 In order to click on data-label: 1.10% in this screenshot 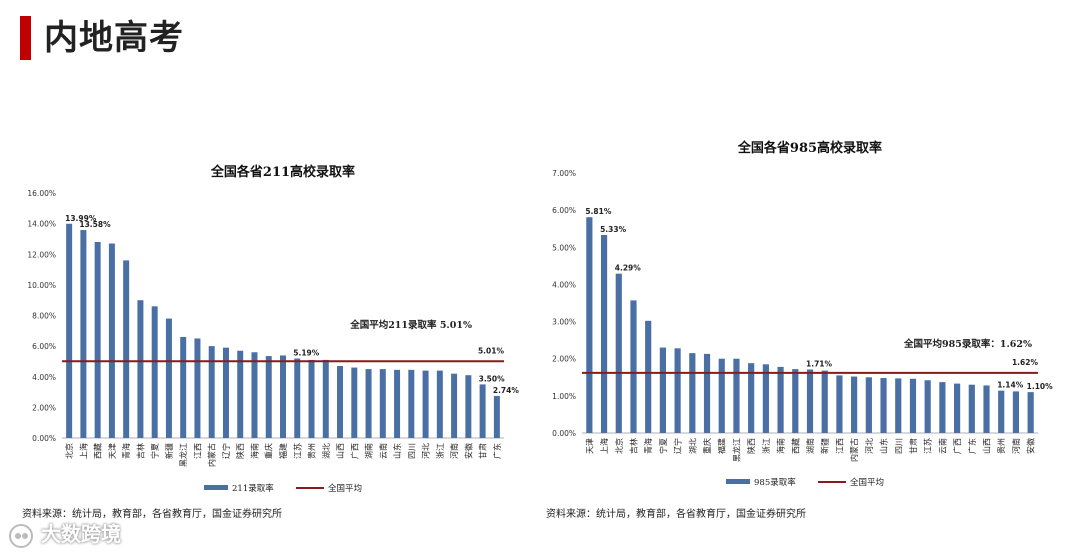, I will do `click(1040, 386)`.